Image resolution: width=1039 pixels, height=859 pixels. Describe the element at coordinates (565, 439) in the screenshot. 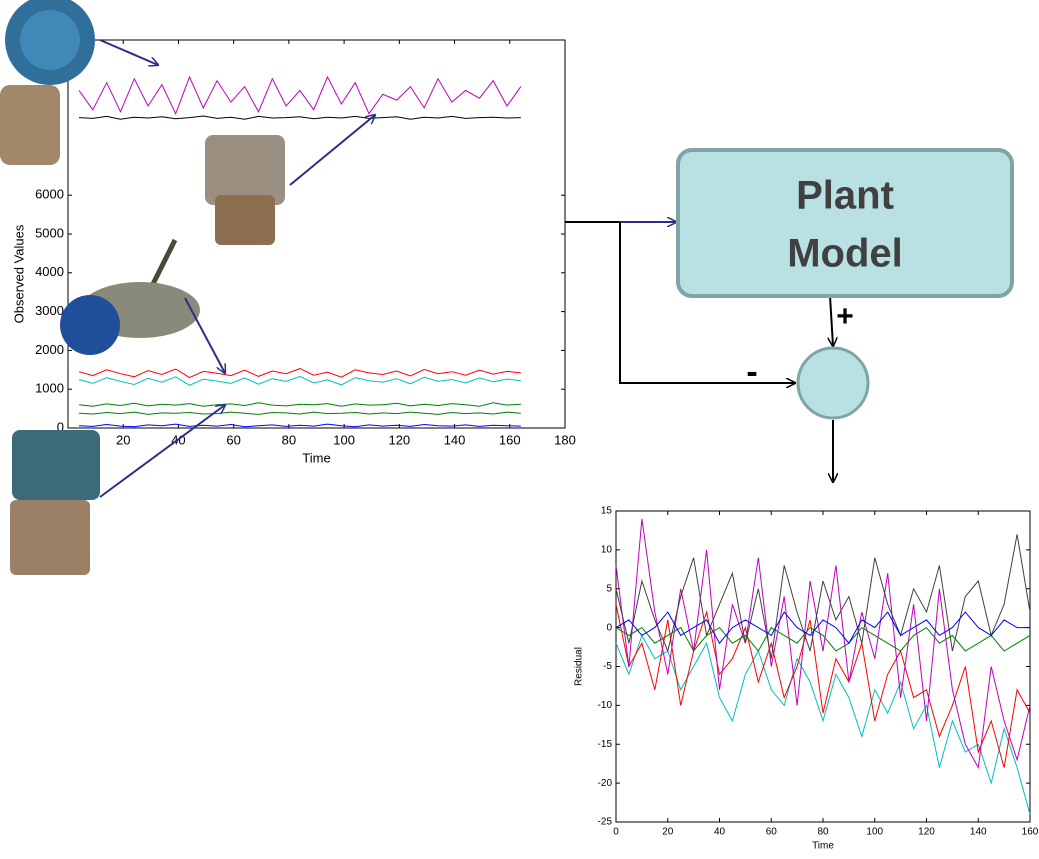

I see `x-tick-label: 180` at that location.